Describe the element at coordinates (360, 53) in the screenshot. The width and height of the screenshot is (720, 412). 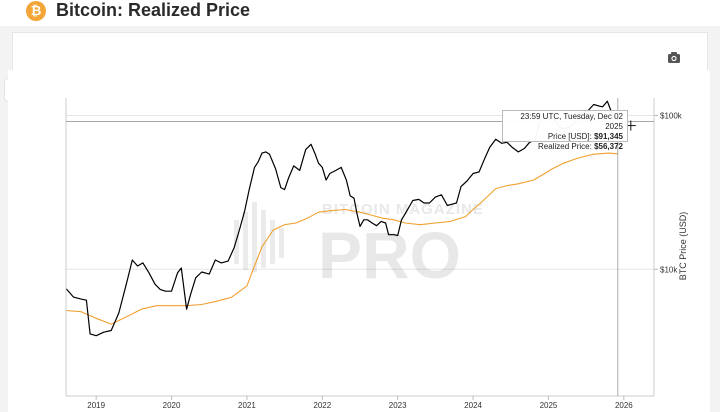
I see `chart-toolbar` at that location.